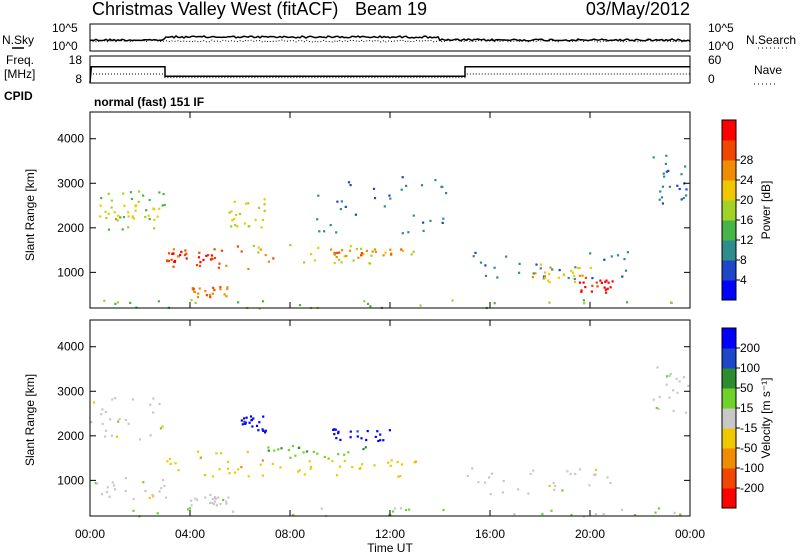 This screenshot has height=559, width=800. I want to click on freq-tick-bottom: 8, so click(78, 79).